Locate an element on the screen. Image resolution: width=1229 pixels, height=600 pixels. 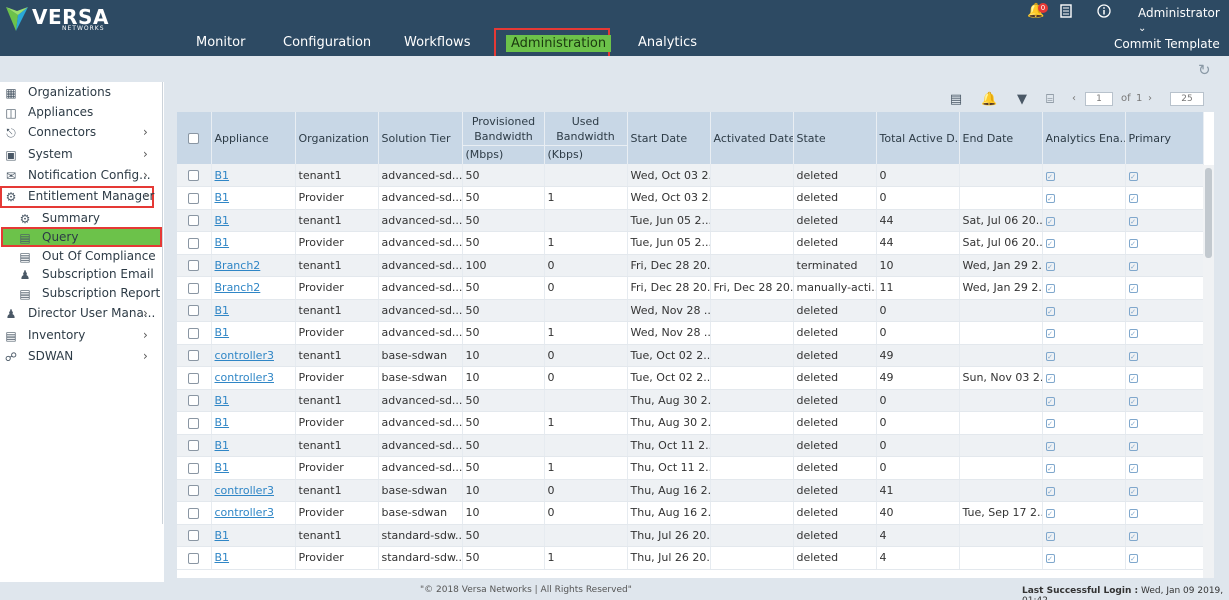
nav-administration: Administration is located at coordinates (559, 43).